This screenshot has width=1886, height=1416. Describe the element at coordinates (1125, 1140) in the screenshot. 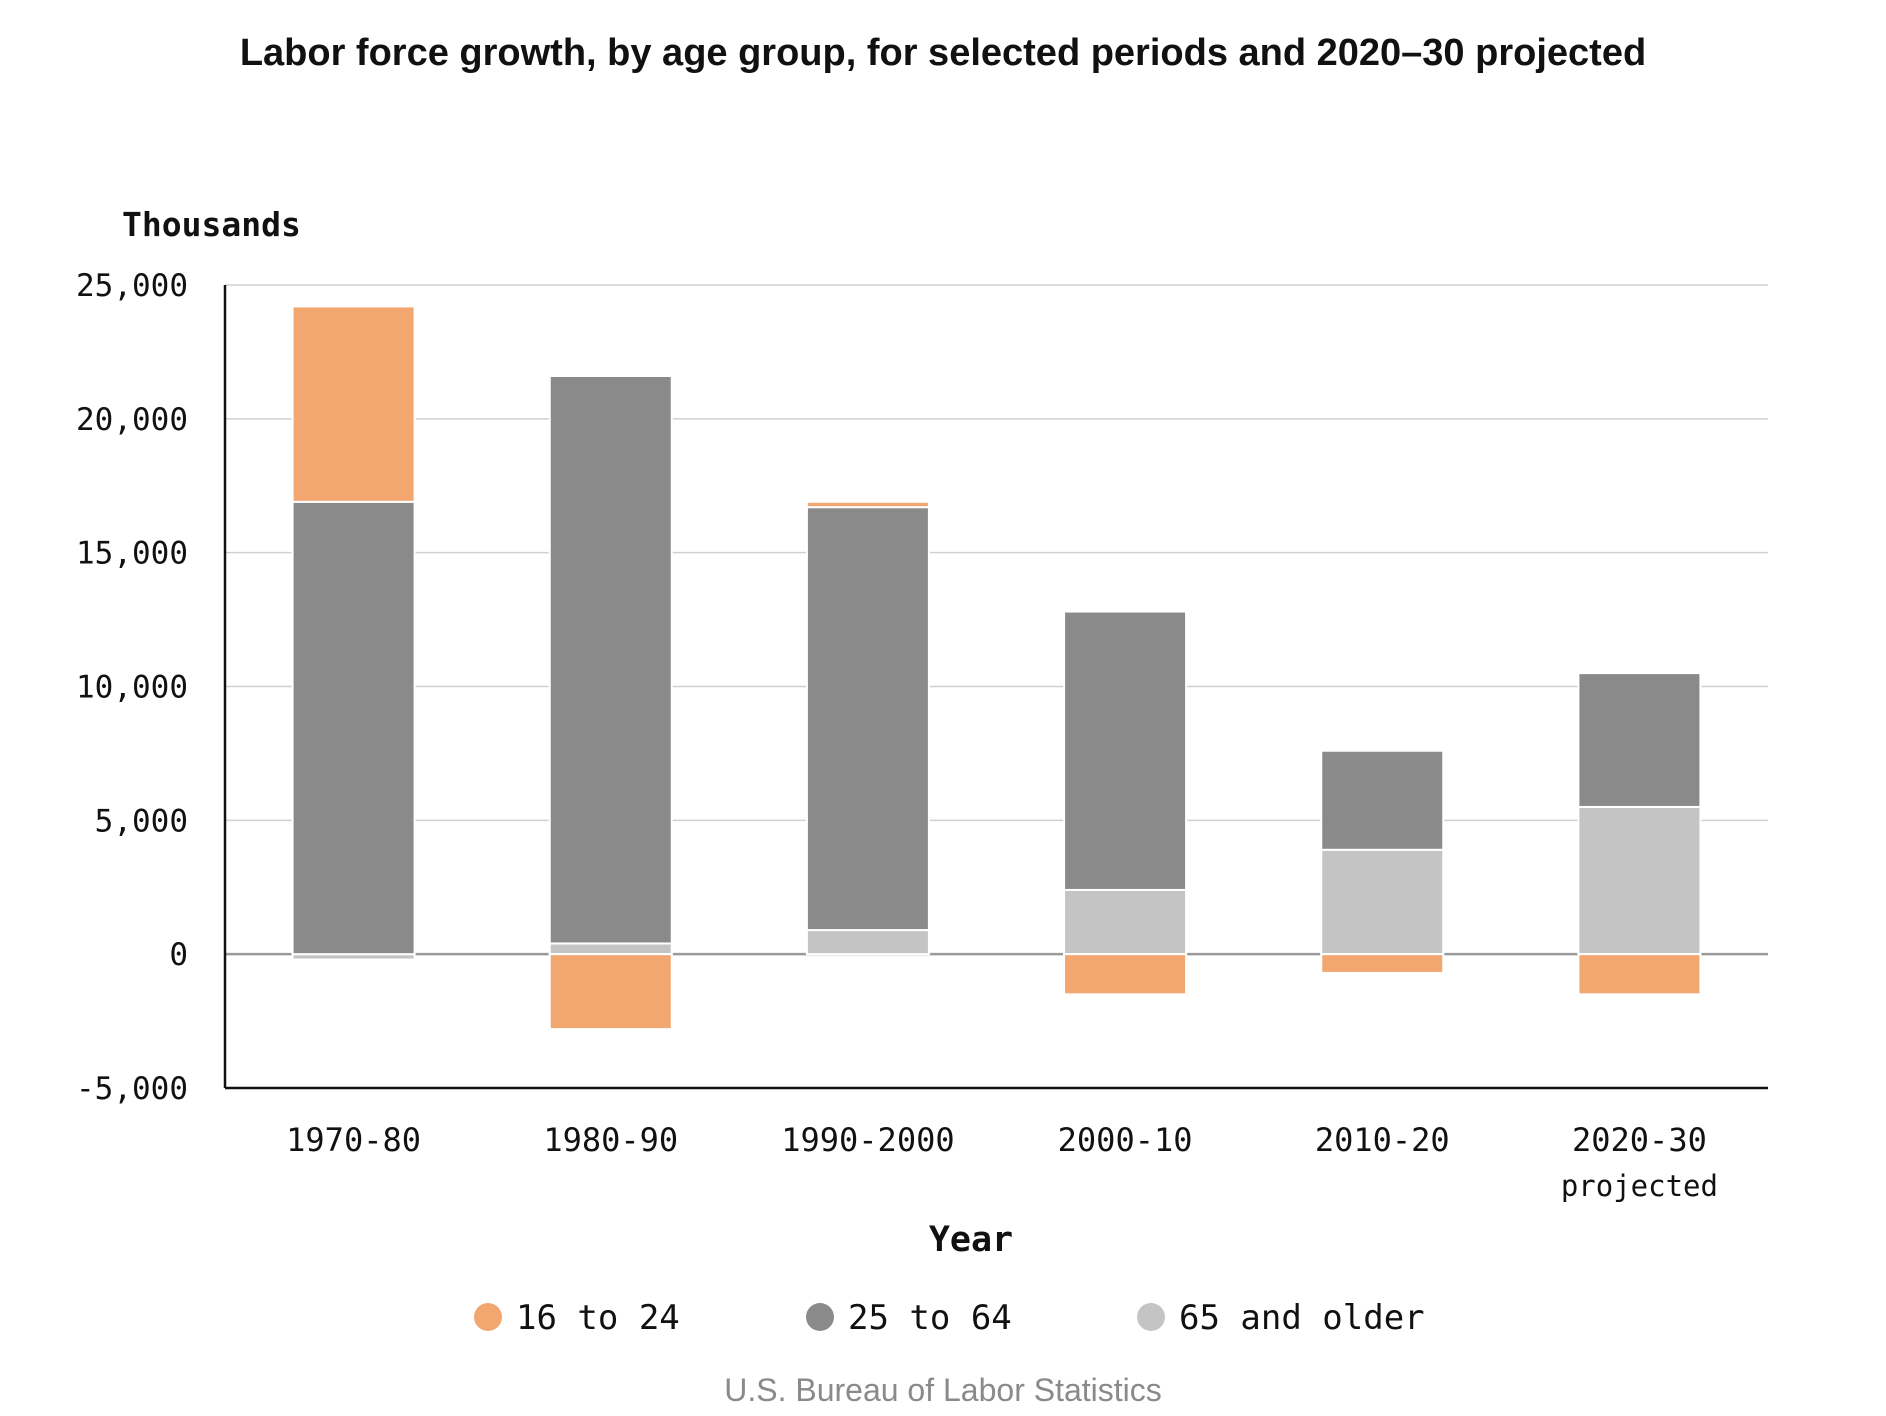

I see `x-tick-label: 2000-10` at that location.